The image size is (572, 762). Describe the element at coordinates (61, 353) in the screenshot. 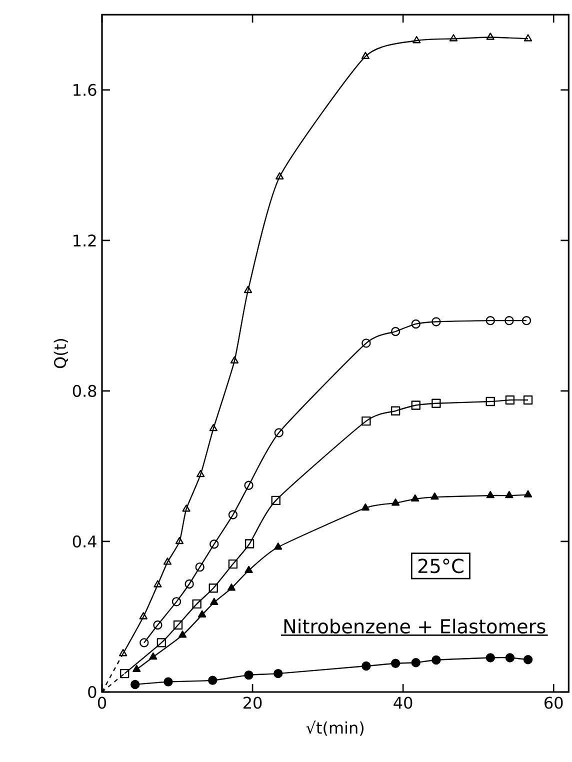

I see `y-axis-title: Q(t)` at that location.